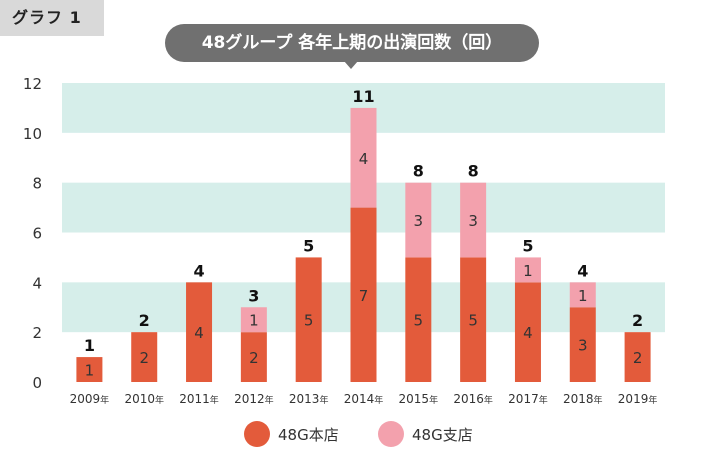 Image resolution: width=704 pixels, height=470 pixels. What do you see at coordinates (352, 43) in the screenshot?
I see `chart-title: 48グループ 各年上期の出演回数（回）` at bounding box center [352, 43].